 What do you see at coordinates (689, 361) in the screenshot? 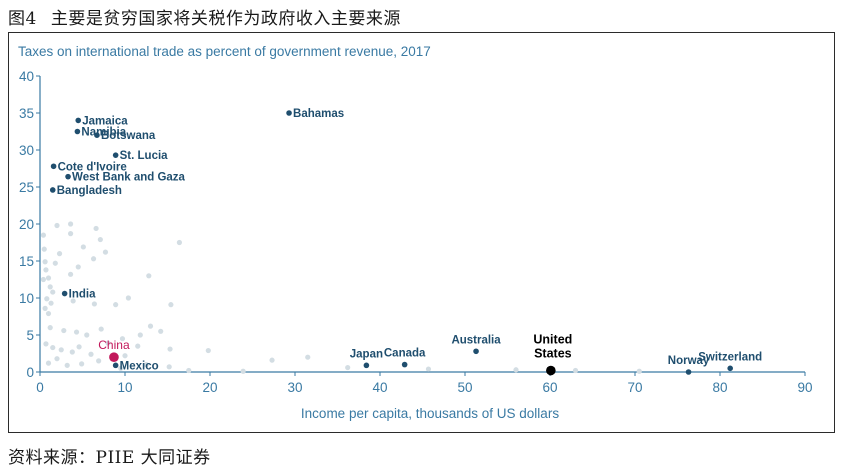
I see `label-norway: Norway` at bounding box center [689, 361].